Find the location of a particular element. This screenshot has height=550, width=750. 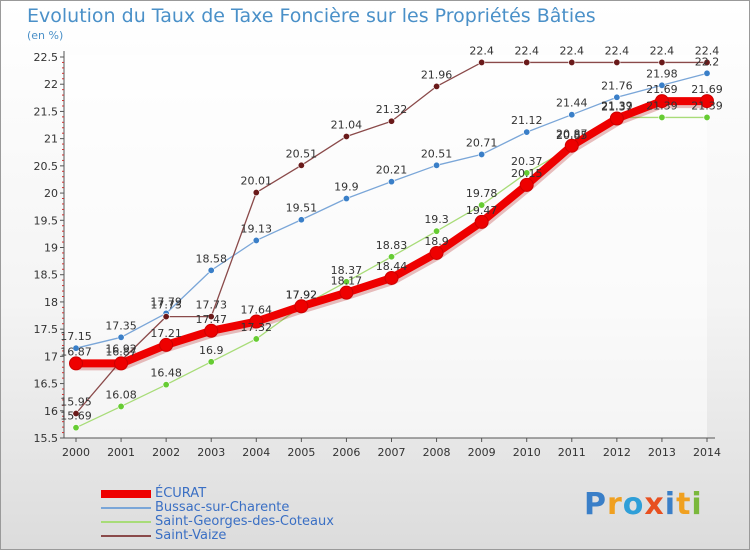

y-tick-label: 22.5 is located at coordinates (46, 57).